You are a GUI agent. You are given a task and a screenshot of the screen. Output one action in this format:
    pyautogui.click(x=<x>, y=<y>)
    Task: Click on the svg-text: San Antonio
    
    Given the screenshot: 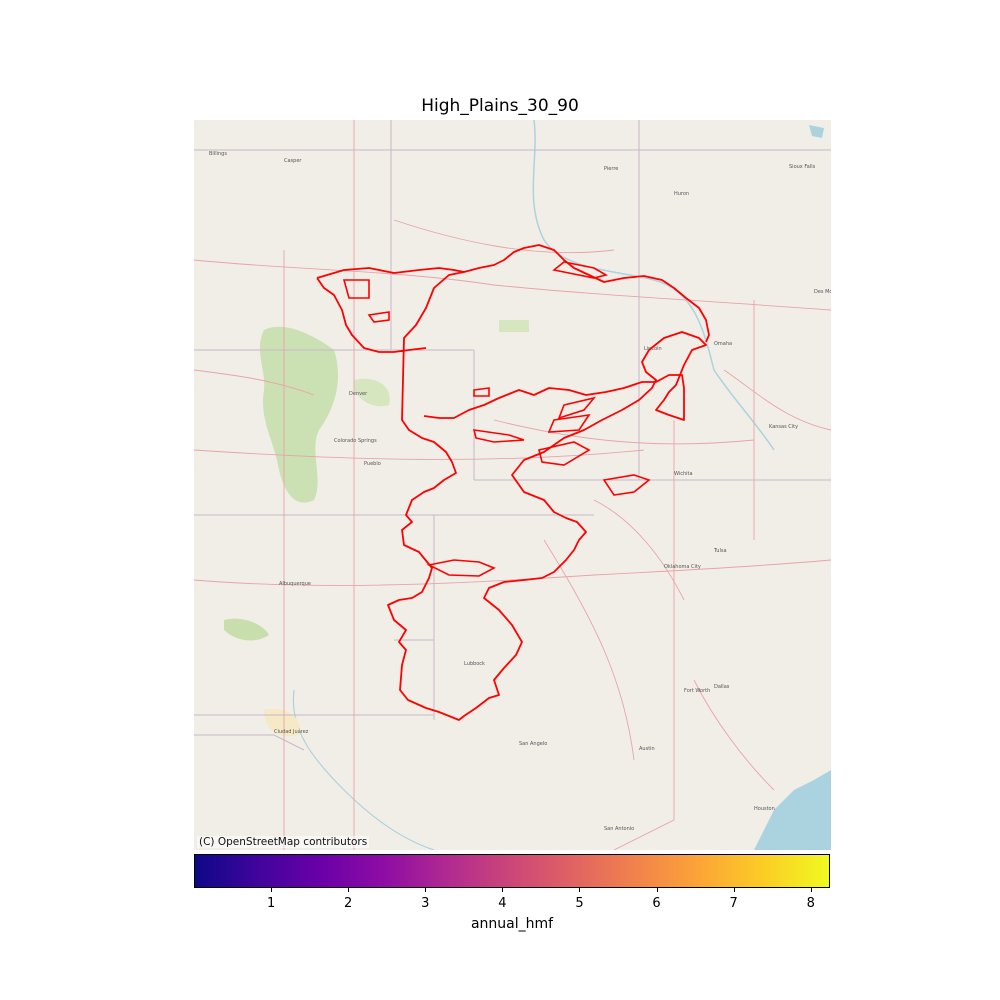 What is the action you would take?
    pyautogui.click(x=619, y=829)
    